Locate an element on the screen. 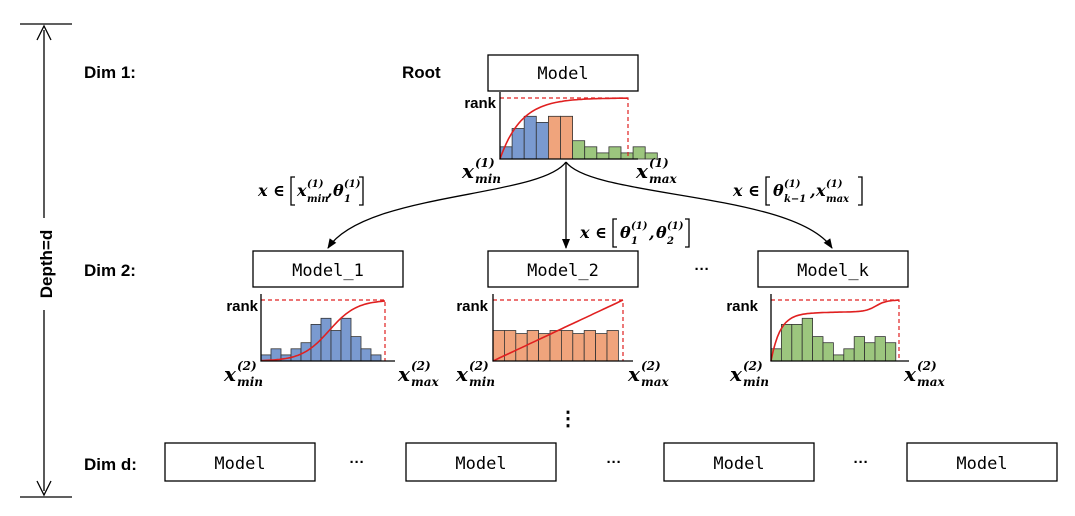 The image size is (1075, 516). model-k-histogram-chart is located at coordinates (839, 328).